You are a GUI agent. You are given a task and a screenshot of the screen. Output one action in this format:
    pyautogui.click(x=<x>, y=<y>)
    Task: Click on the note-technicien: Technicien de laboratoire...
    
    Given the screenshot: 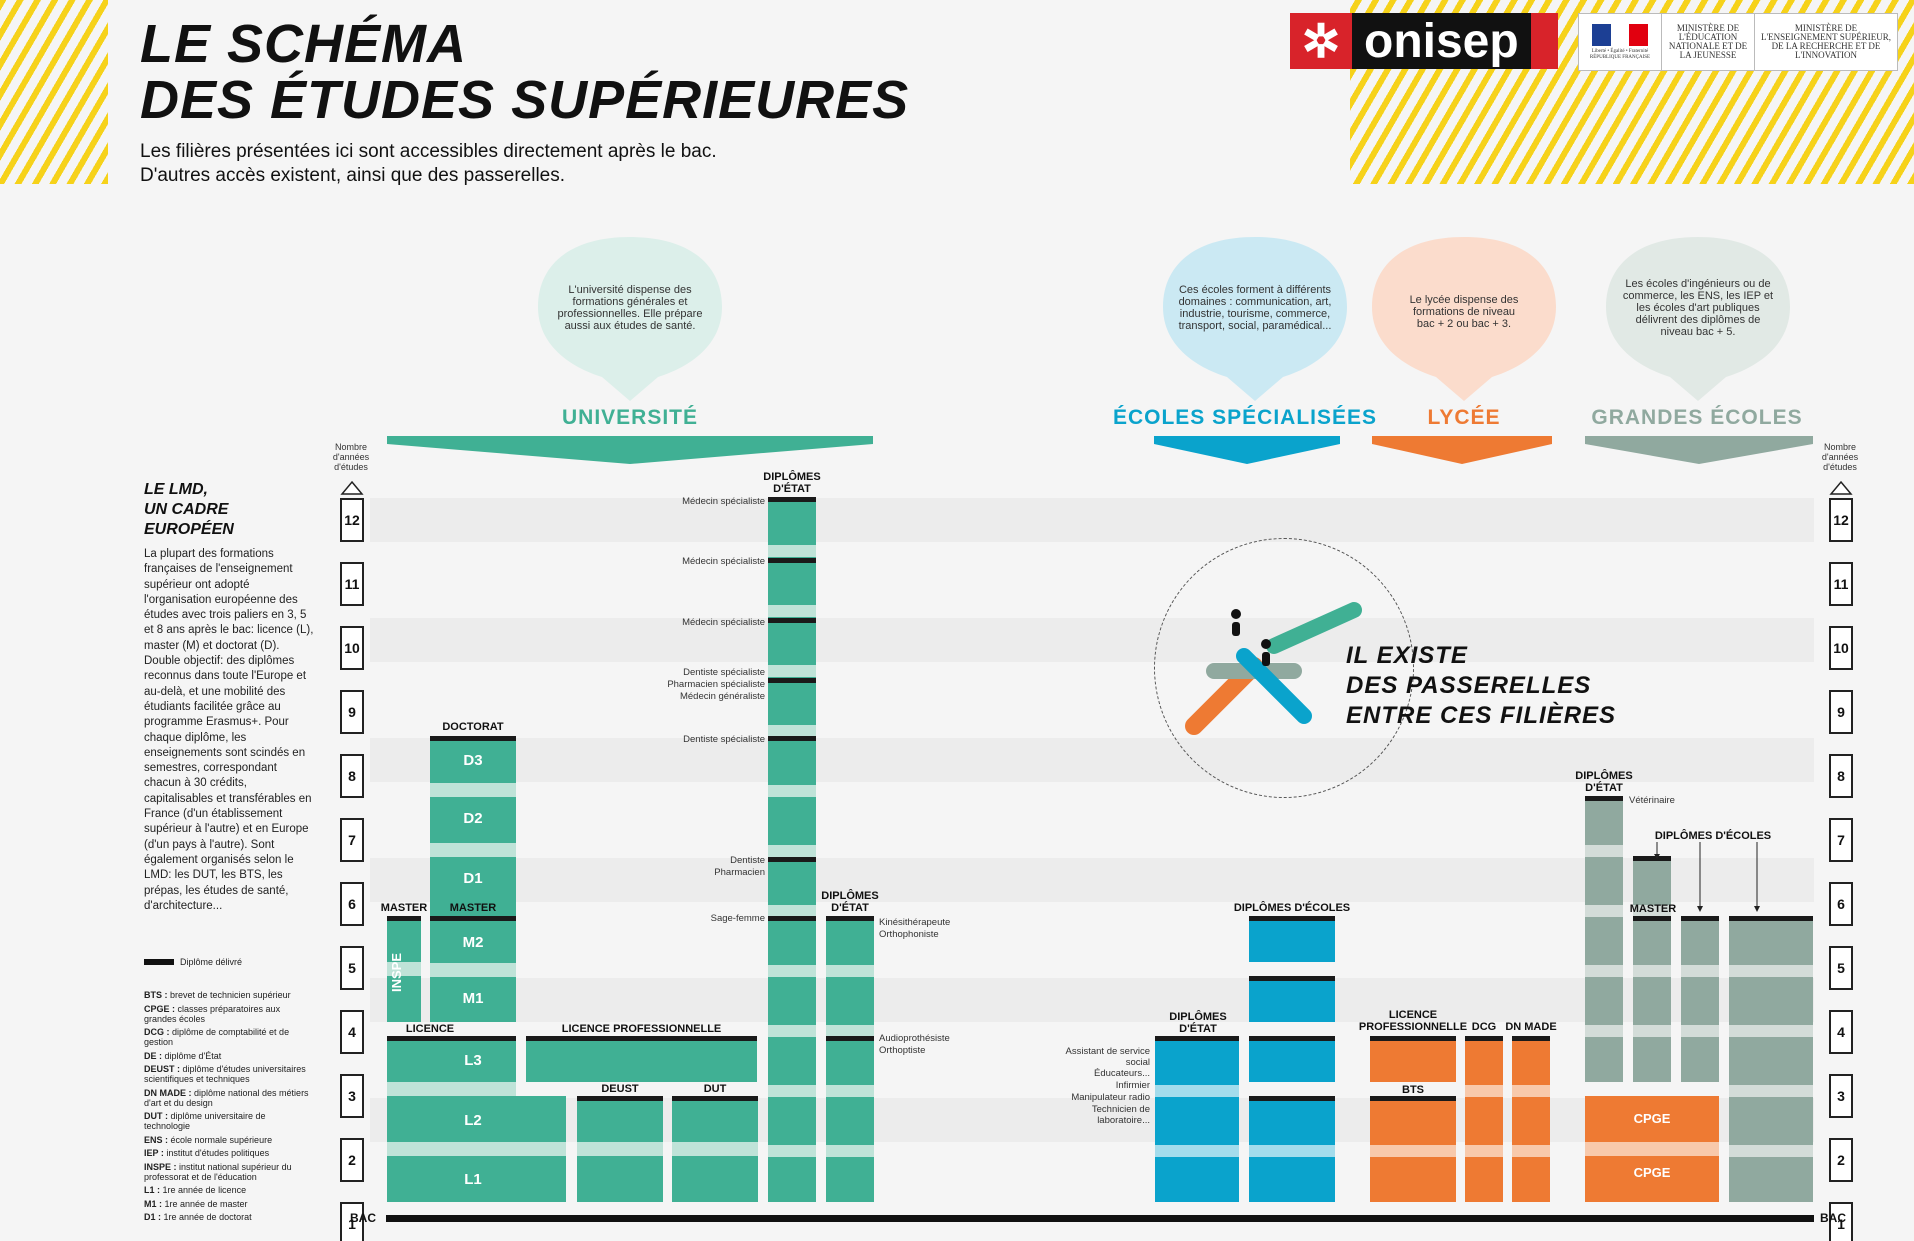 What is the action you would take?
    pyautogui.click(x=1120, y=1115)
    